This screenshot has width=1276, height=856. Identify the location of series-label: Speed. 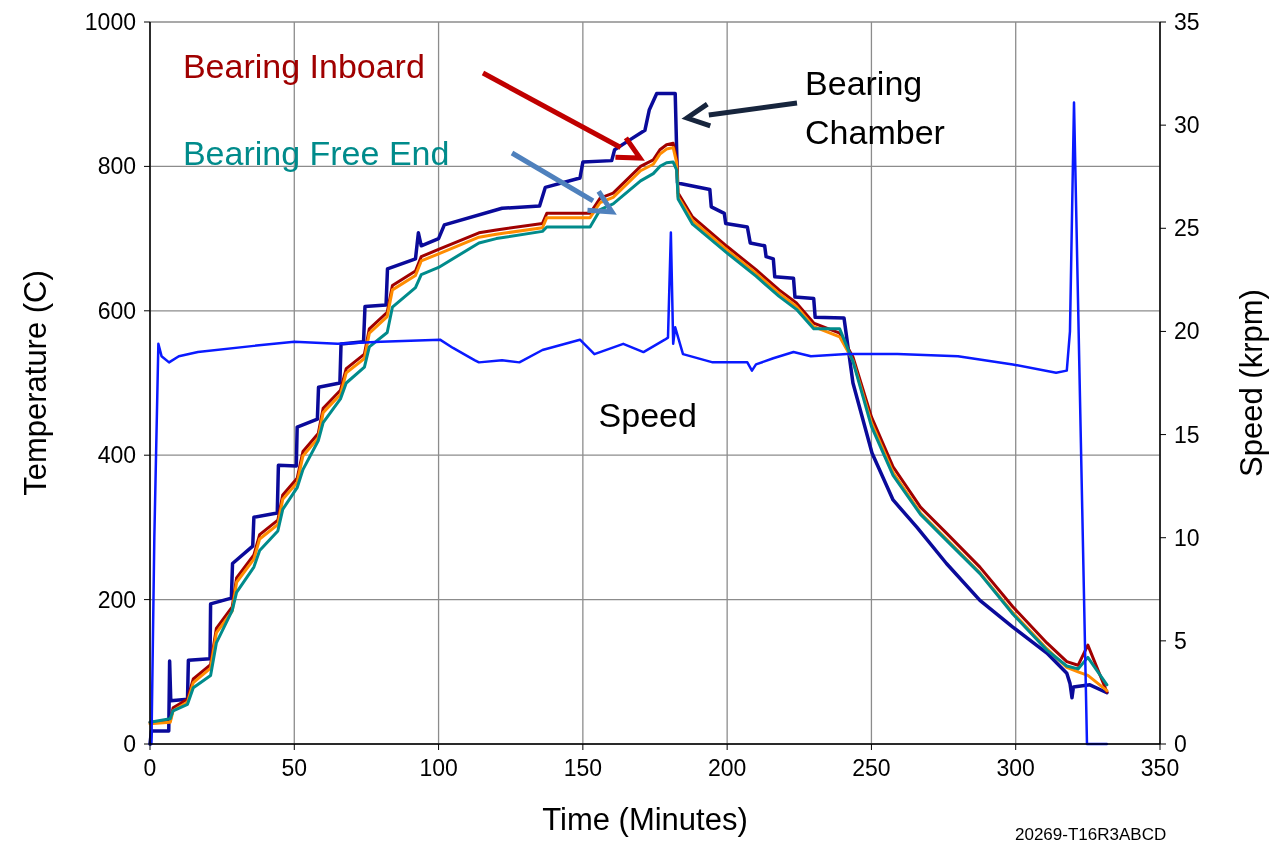
(647, 415).